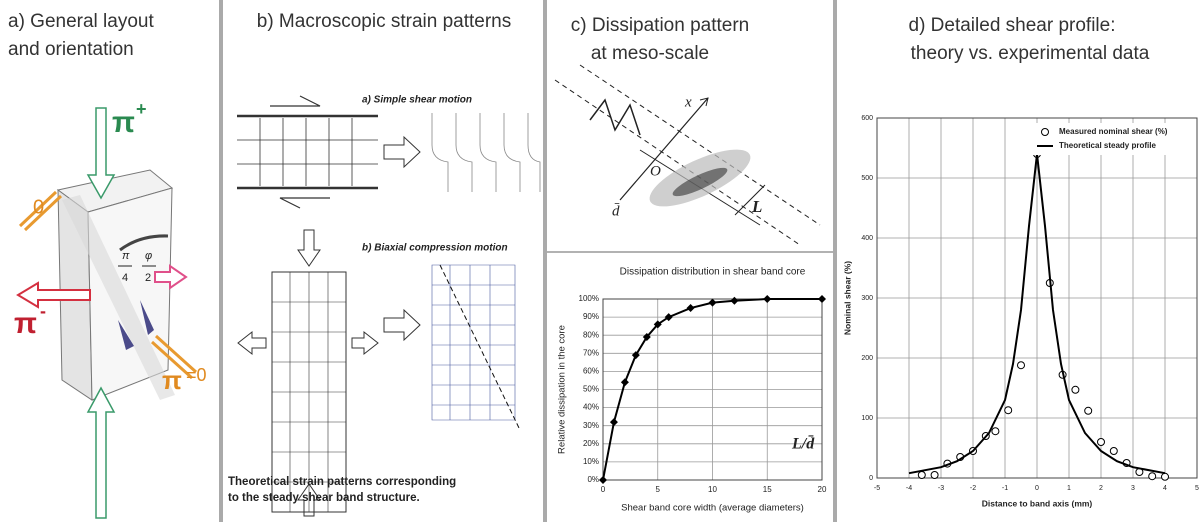 The image size is (1200, 522). Describe the element at coordinates (435, 248) in the screenshot. I see `label: b) Biaxial compression motion` at that location.